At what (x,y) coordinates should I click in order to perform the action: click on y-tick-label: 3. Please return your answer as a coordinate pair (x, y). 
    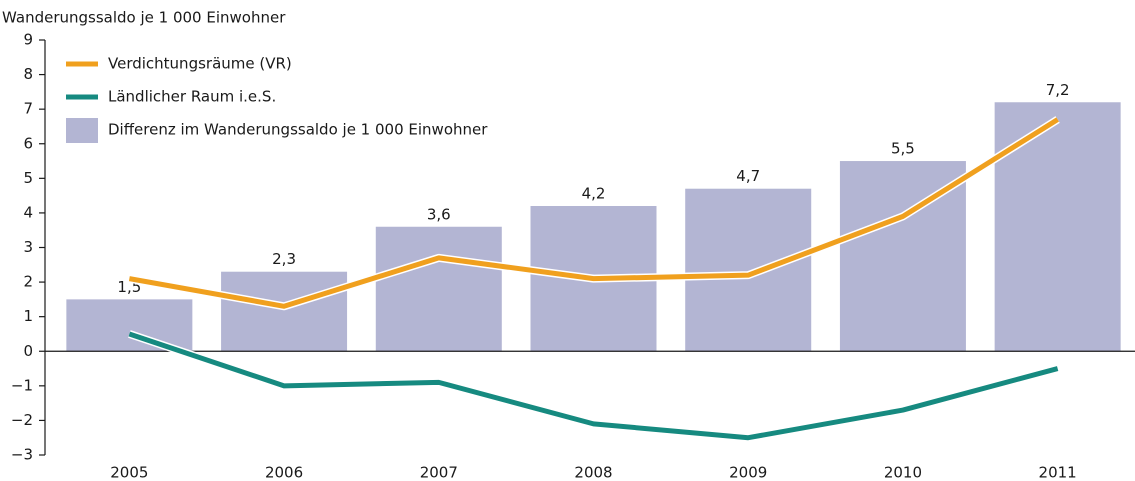
    Looking at the image, I should click on (28, 247).